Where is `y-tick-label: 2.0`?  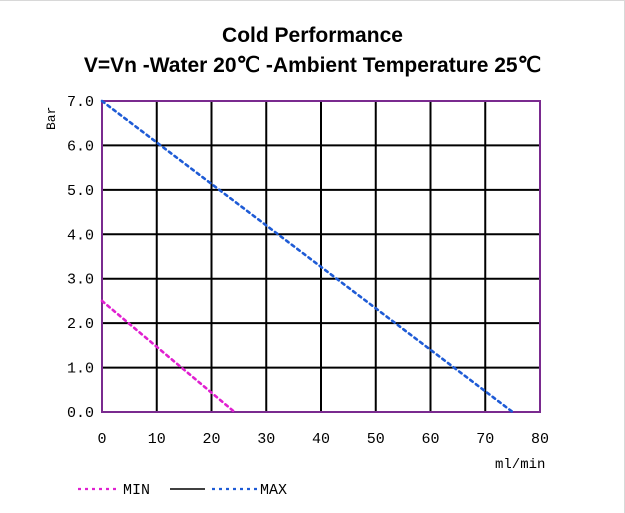 y-tick-label: 2.0 is located at coordinates (80, 324).